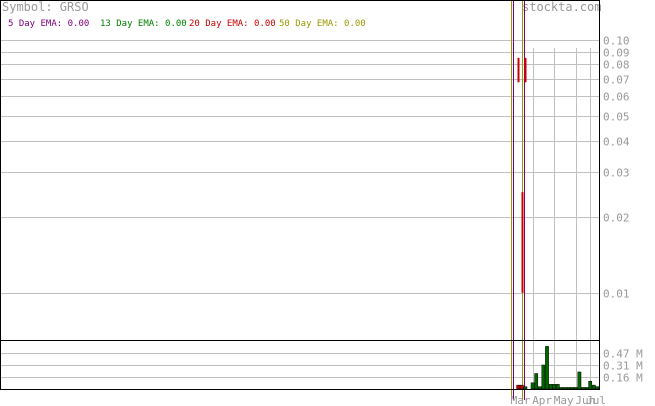 This screenshot has width=655, height=406. I want to click on ema-13-label: 13 Day EMA: 0.00, so click(143, 24).